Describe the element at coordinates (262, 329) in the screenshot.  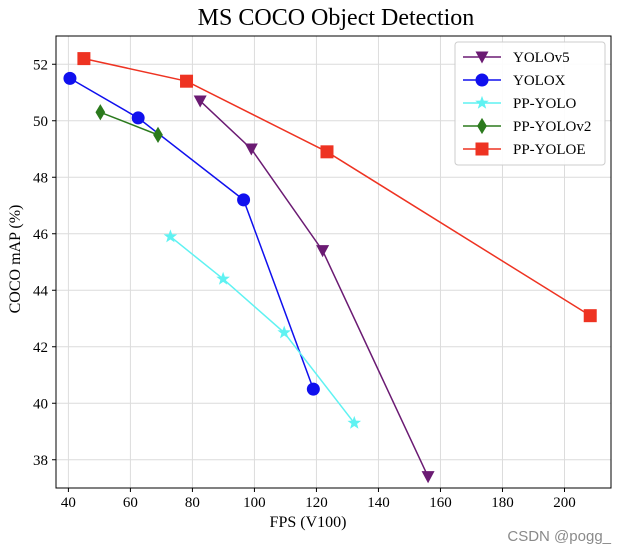
I see `series-line-pp-yolo` at that location.